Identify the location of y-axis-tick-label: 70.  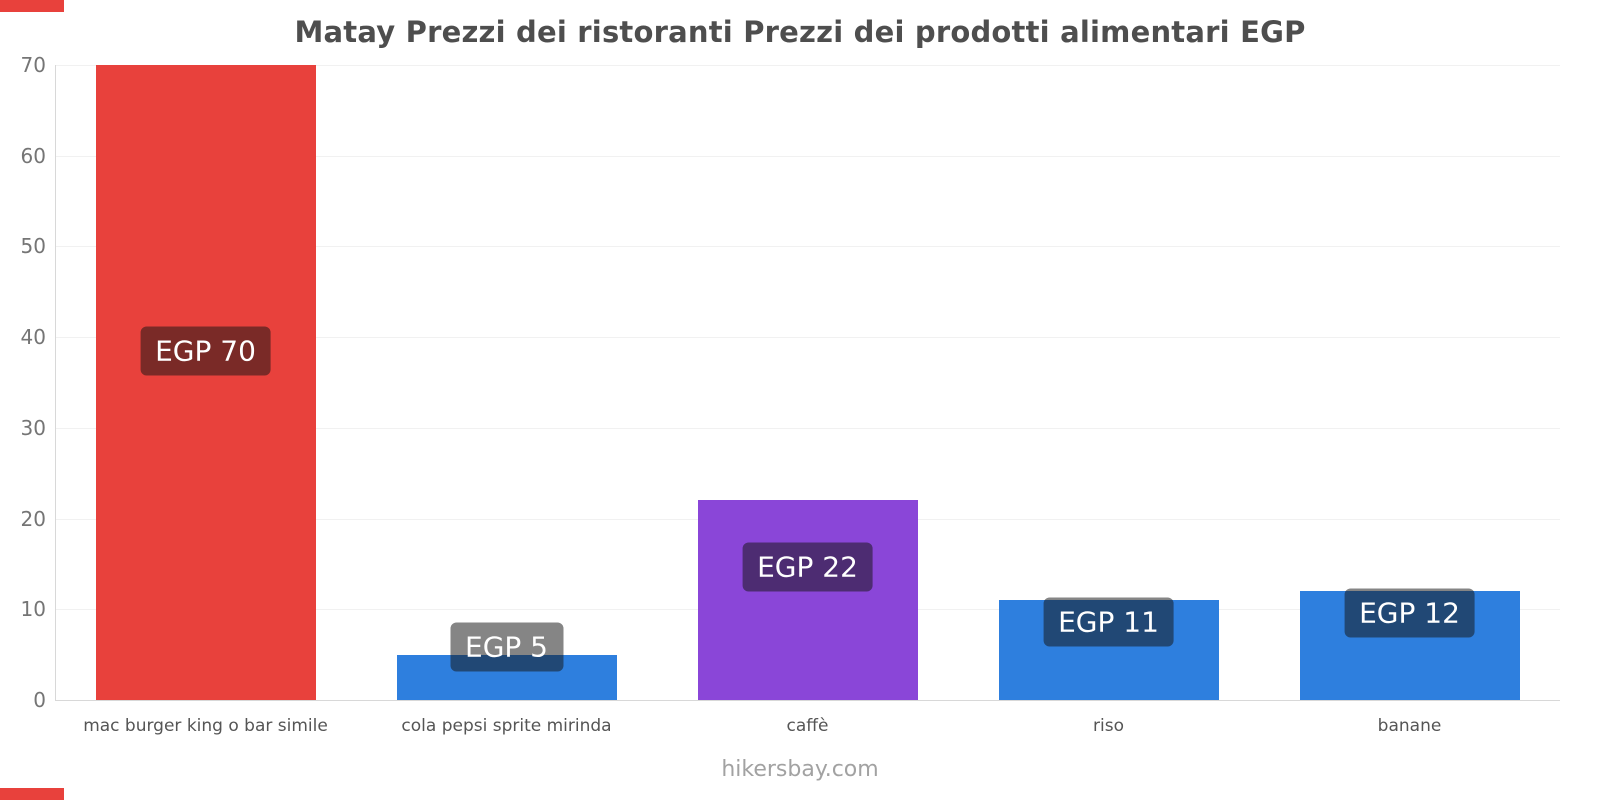
(33, 65).